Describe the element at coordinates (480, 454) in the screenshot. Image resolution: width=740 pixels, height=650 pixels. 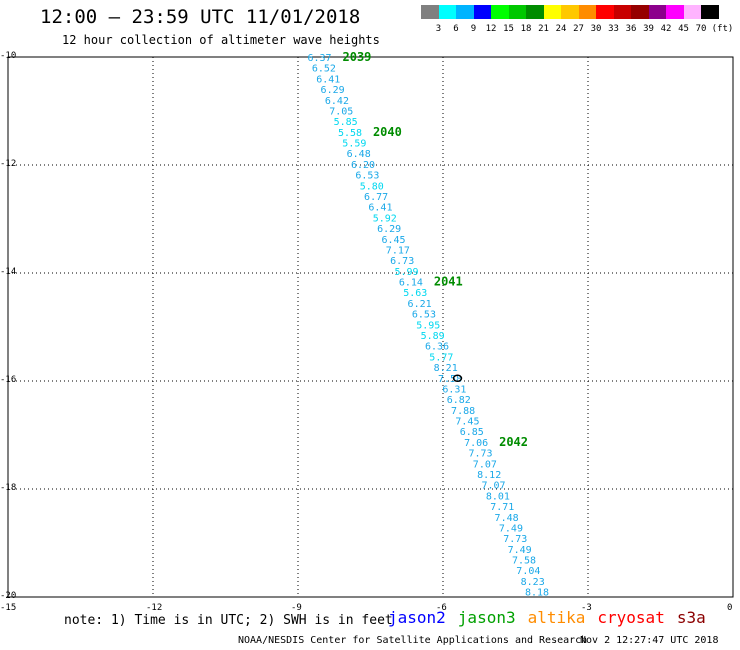
I see `swh-value: 7.73` at that location.